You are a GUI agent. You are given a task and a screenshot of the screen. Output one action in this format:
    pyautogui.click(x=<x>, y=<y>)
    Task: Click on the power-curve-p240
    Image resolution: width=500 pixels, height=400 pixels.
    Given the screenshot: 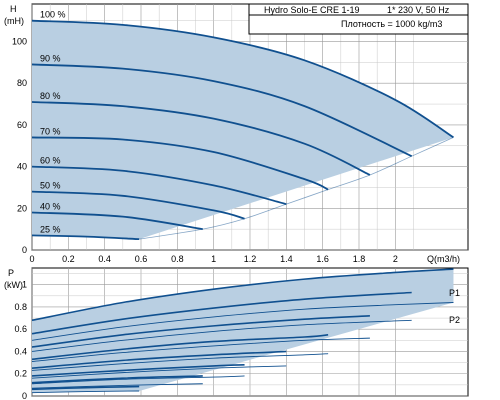 What is the action you would take?
    pyautogui.click(x=117, y=386)
    